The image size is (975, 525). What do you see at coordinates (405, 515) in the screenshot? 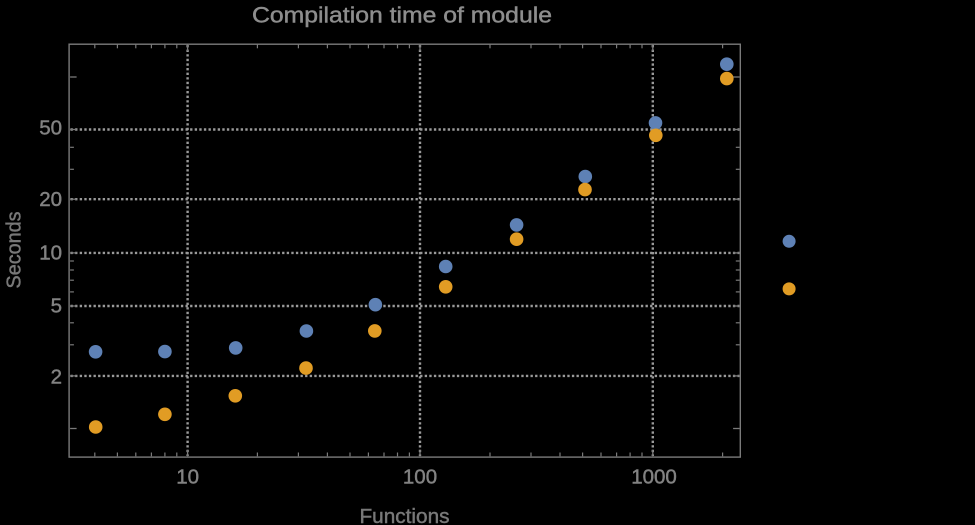
I see `svg-text: Functions` at bounding box center [405, 515].